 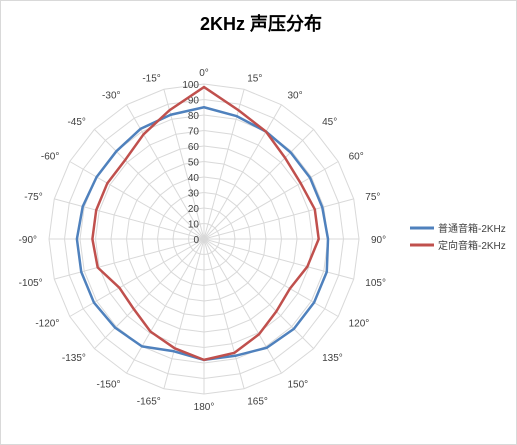 I want to click on angle-label: 135°, so click(x=332, y=358).